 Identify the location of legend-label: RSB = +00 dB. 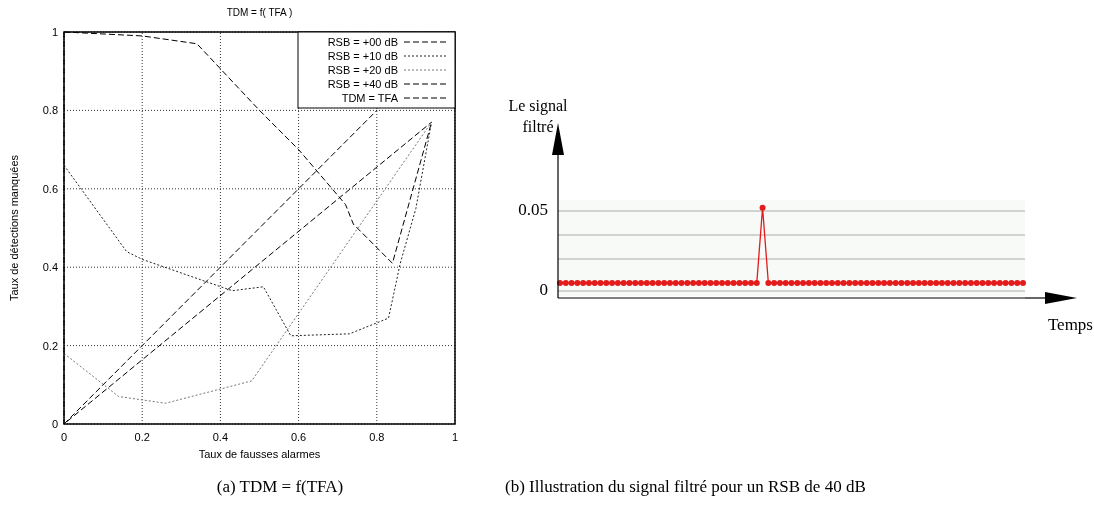
(362, 42).